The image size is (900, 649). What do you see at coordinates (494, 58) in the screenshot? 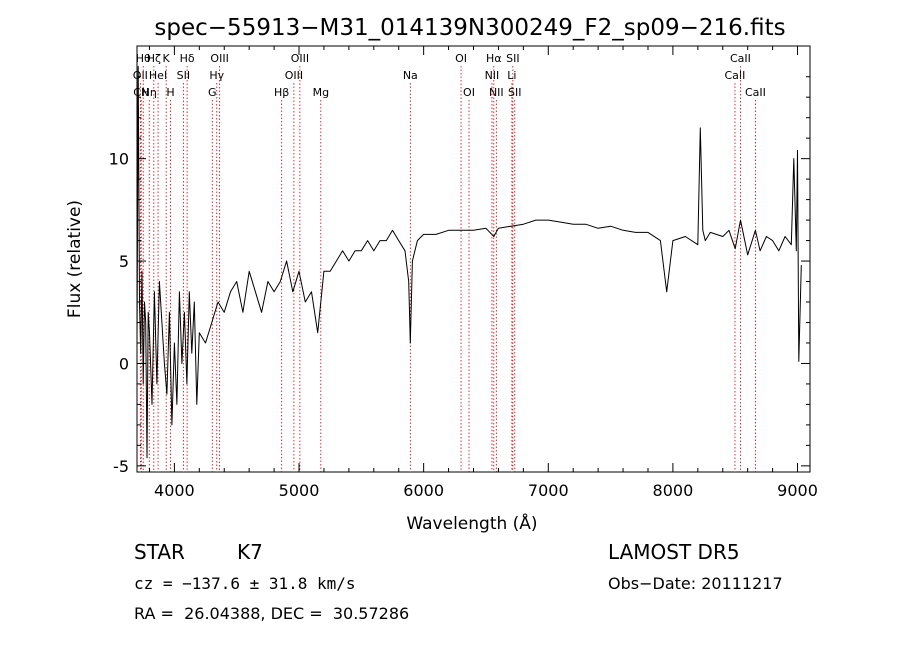
I see `spectral-line-label: Hα` at bounding box center [494, 58].